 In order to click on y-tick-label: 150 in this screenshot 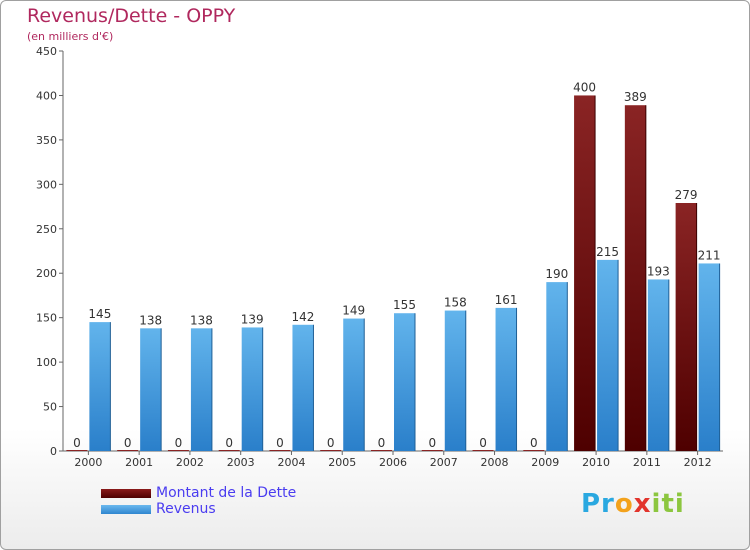, I will do `click(46, 318)`.